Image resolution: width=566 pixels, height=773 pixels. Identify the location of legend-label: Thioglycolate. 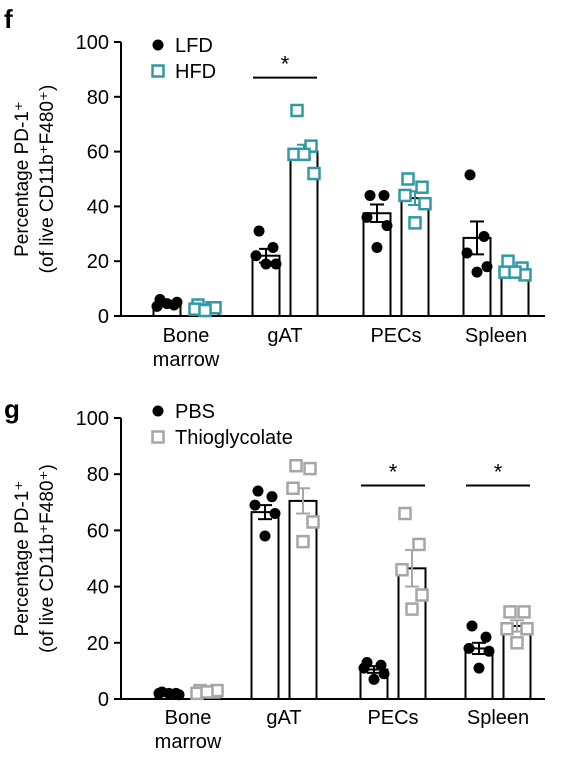
(234, 438).